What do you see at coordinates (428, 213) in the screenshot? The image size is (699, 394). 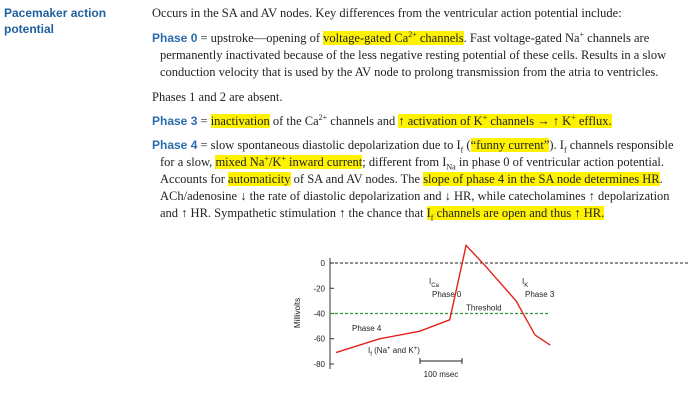 I see `text: I` at bounding box center [428, 213].